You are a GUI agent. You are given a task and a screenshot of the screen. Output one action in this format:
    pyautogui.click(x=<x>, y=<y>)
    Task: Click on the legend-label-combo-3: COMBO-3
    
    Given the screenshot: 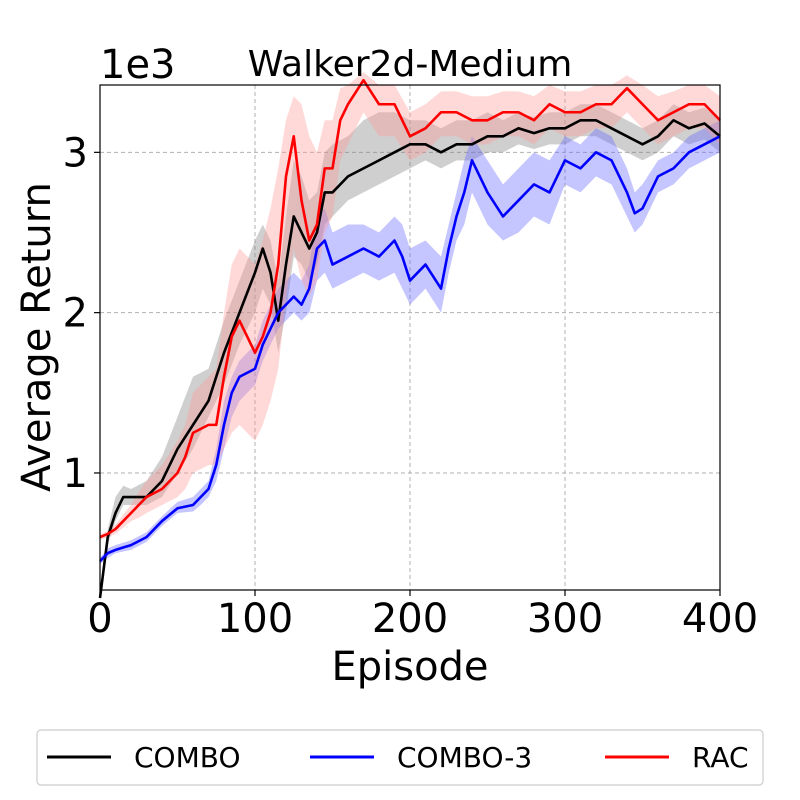 What is the action you would take?
    pyautogui.click(x=464, y=757)
    